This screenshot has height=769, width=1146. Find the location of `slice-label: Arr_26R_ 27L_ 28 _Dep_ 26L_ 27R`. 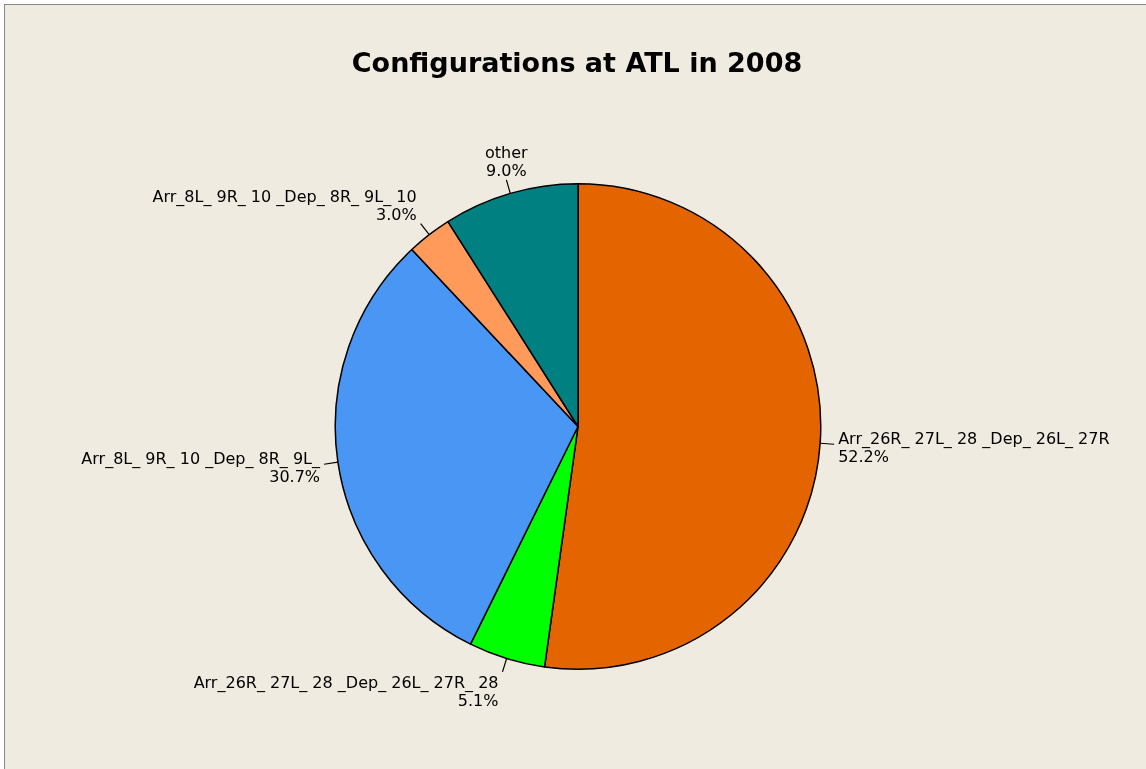

slice-label: Arr_26R_ 27L_ 28 _Dep_ 26L_ 27R is located at coordinates (974, 439).